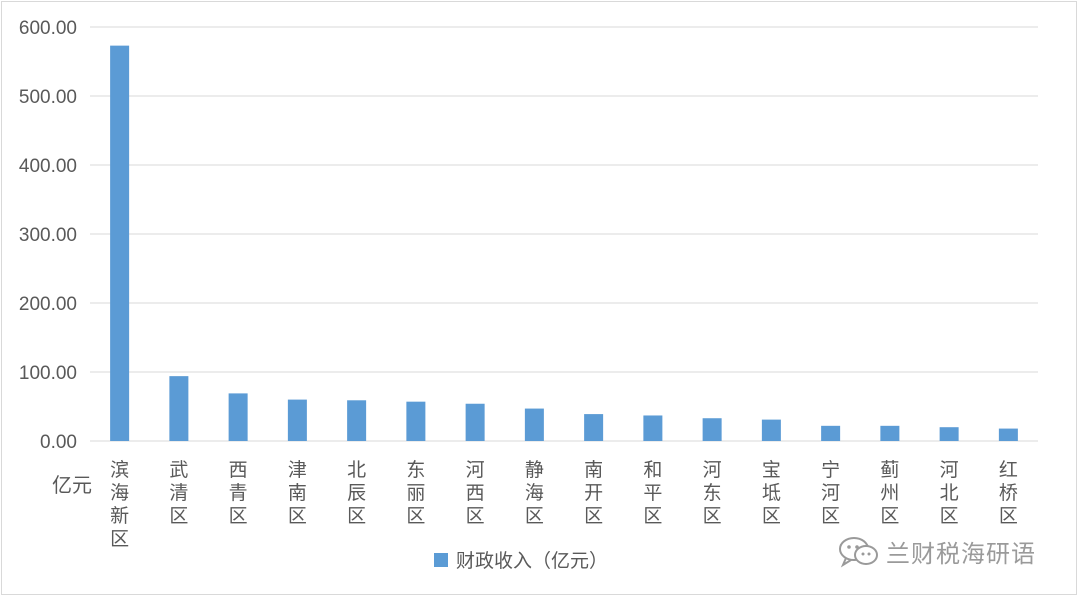 The width and height of the screenshot is (1080, 598). What do you see at coordinates (961, 554) in the screenshot?
I see `watermark-text: 兰财税海研语` at bounding box center [961, 554].